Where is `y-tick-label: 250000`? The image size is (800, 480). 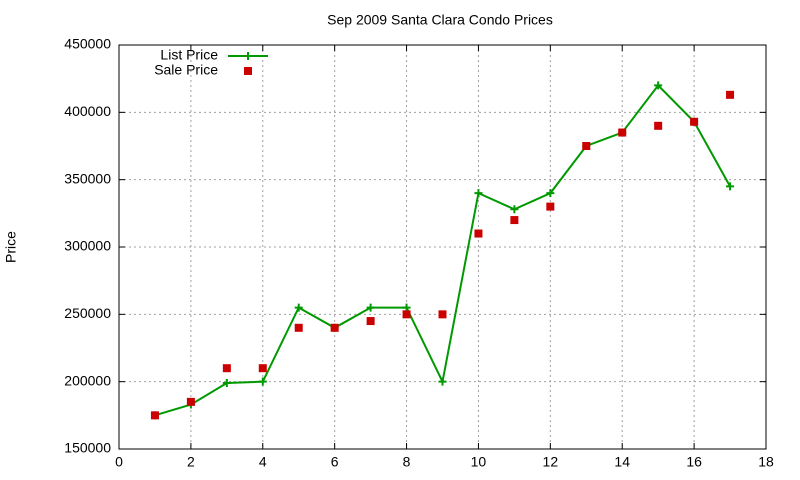 y-tick-label: 250000 is located at coordinates (87, 313).